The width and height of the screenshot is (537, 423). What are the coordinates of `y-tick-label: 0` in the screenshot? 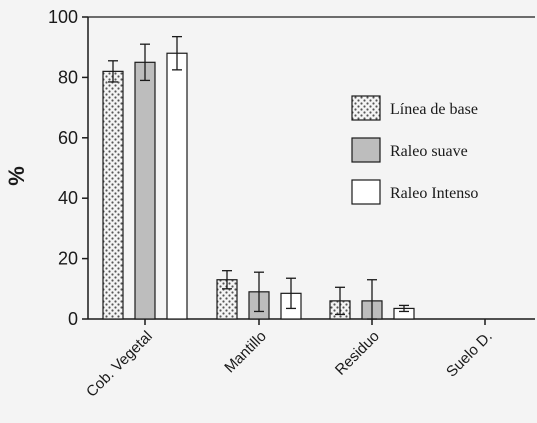 It's located at (73, 319).